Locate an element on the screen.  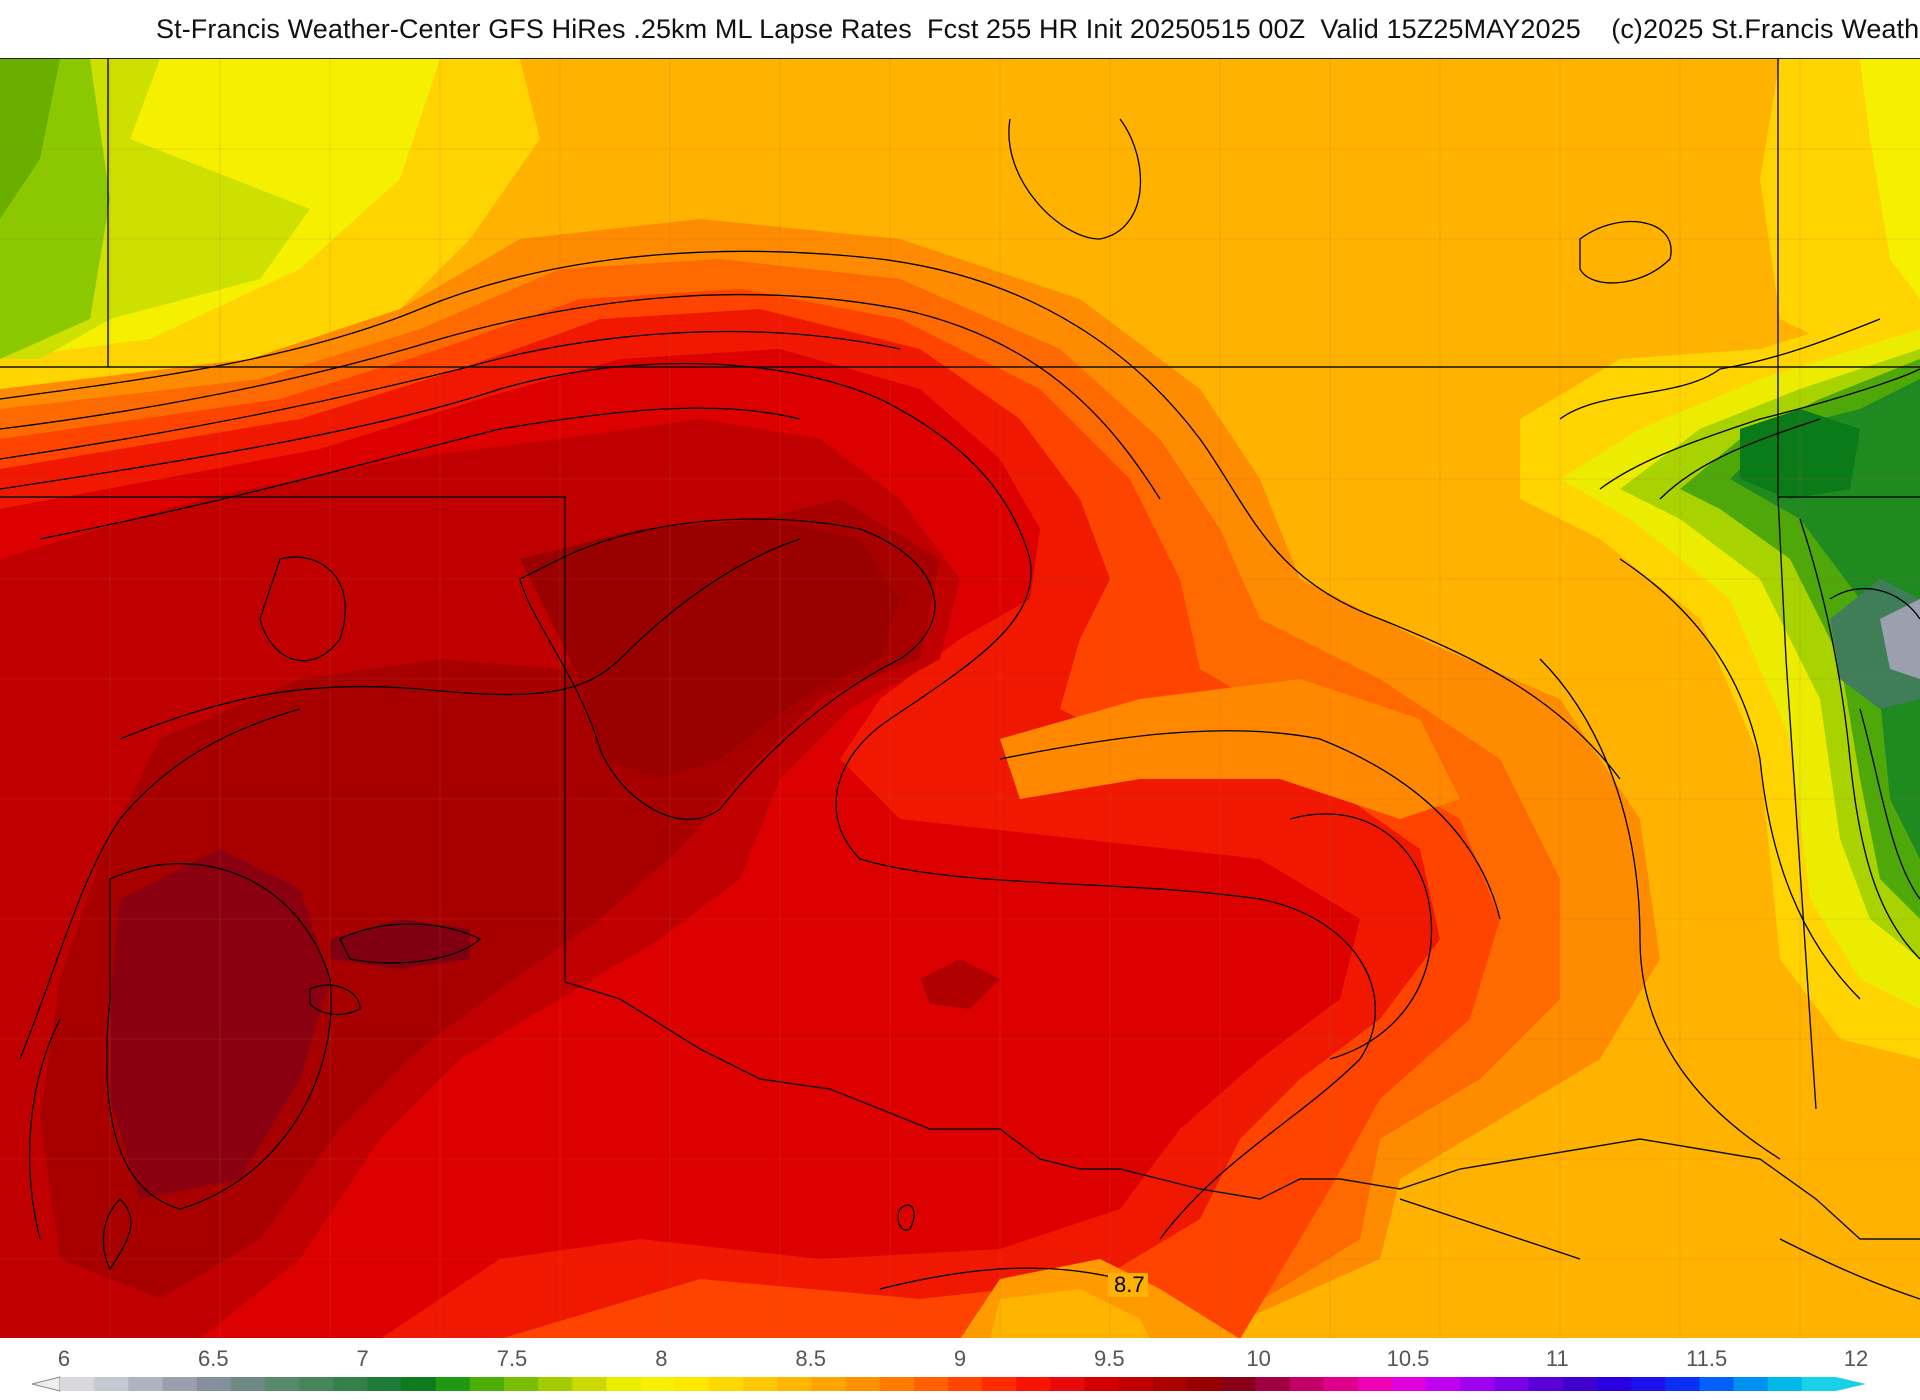
colorbar-tick-label: 7.5 is located at coordinates (512, 1358).